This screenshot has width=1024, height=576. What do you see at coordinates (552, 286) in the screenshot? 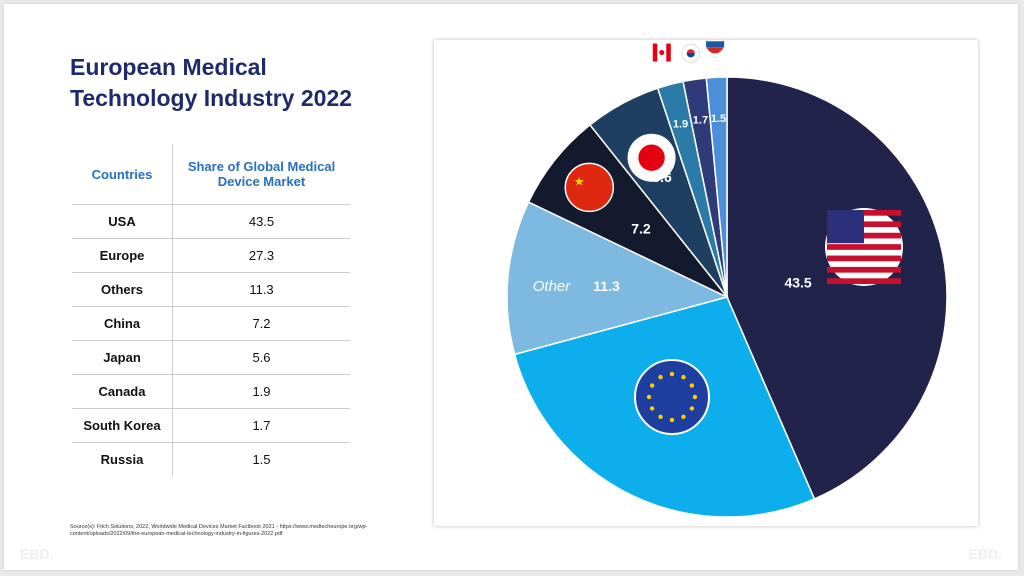
I see `other-label: Other` at bounding box center [552, 286].